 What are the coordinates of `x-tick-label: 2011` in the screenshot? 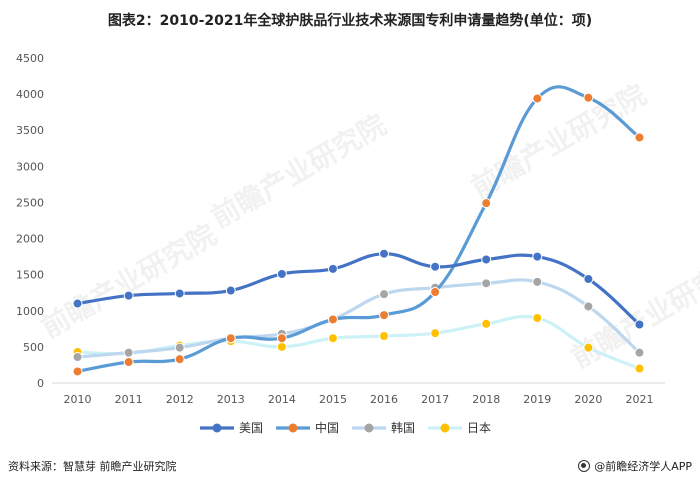 It's located at (129, 399).